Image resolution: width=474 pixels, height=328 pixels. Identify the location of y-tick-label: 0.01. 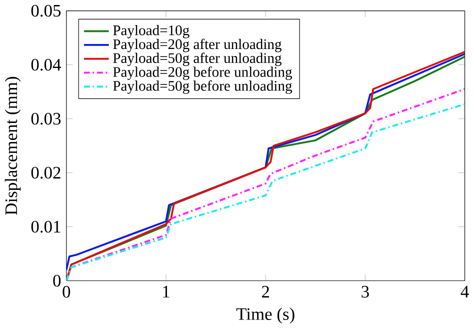
(45, 226).